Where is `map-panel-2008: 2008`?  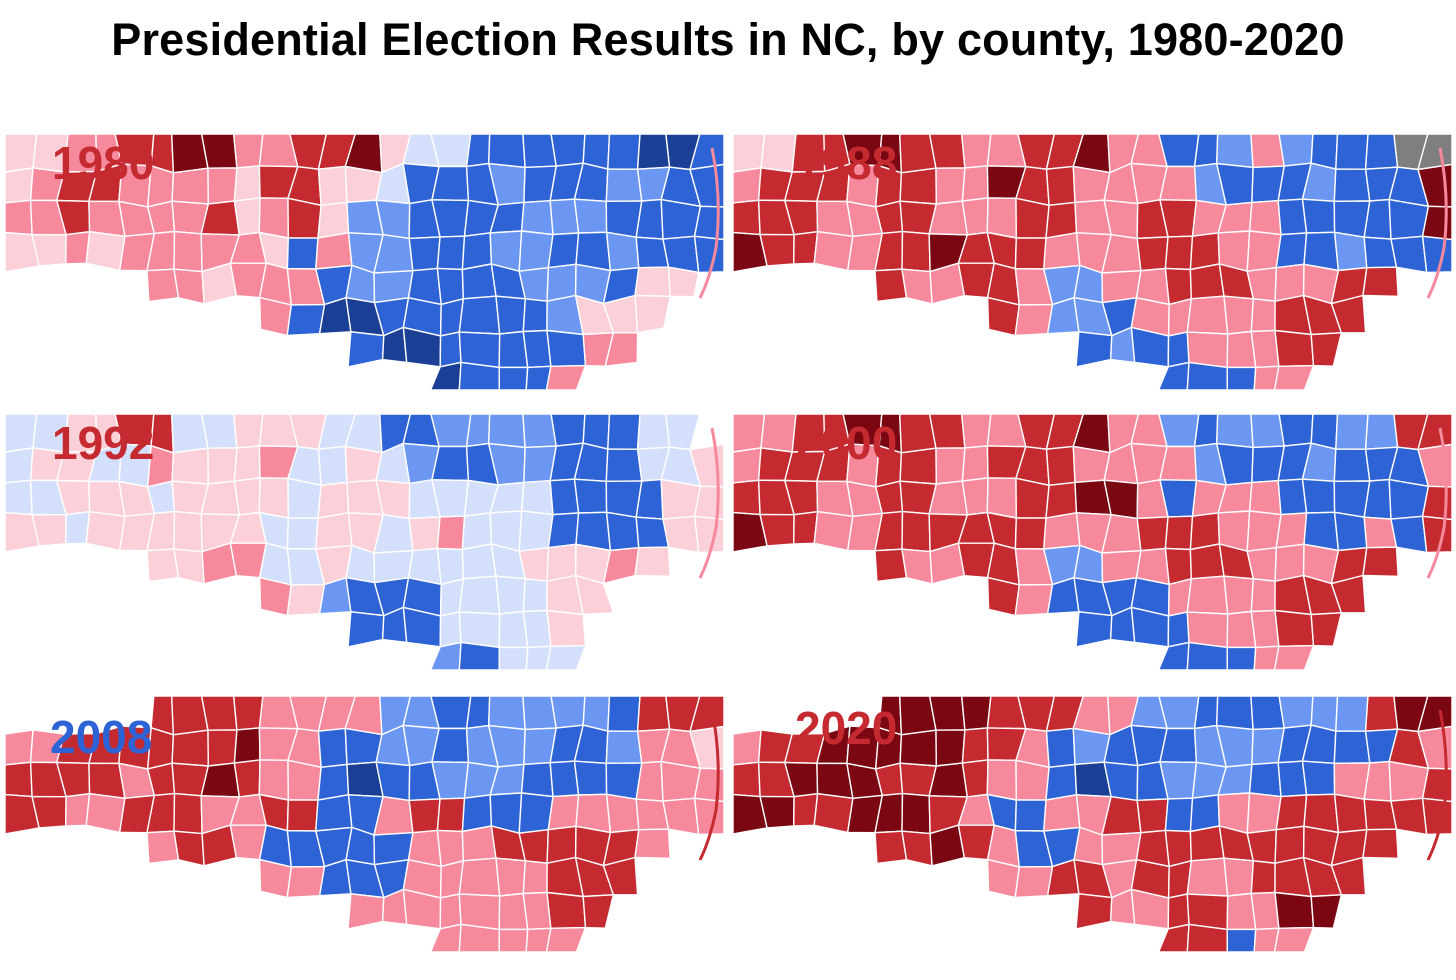 map-panel-2008: 2008 is located at coordinates (364, 835).